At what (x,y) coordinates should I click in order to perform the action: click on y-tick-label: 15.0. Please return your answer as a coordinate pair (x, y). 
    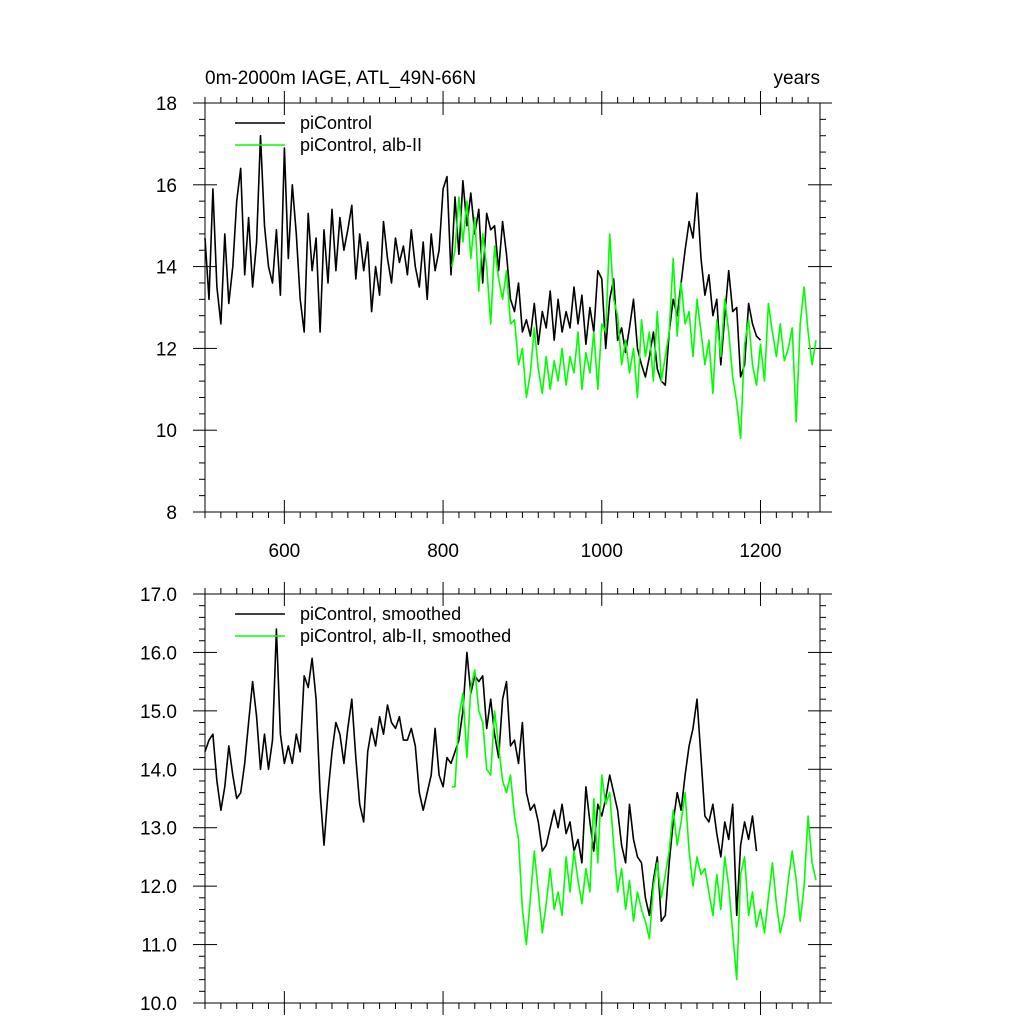
    Looking at the image, I should click on (158, 712).